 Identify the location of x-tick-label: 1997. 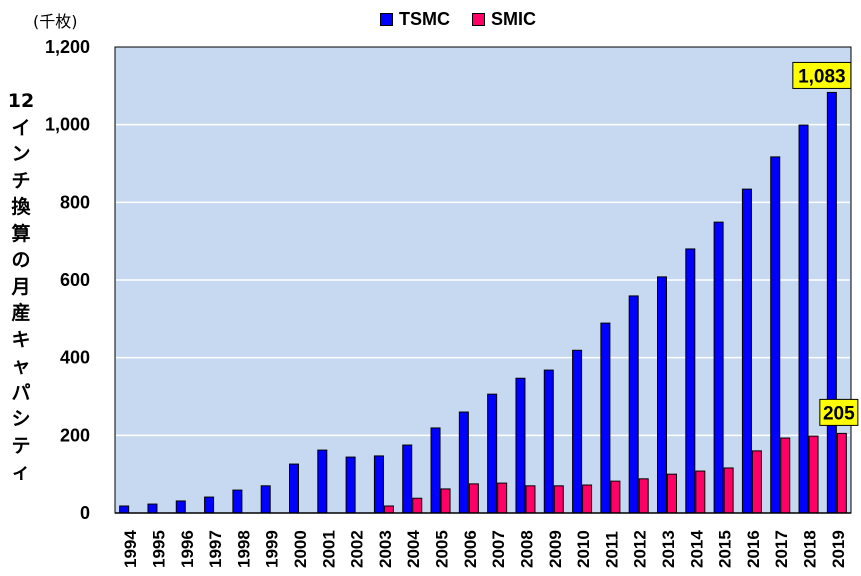
(215, 549).